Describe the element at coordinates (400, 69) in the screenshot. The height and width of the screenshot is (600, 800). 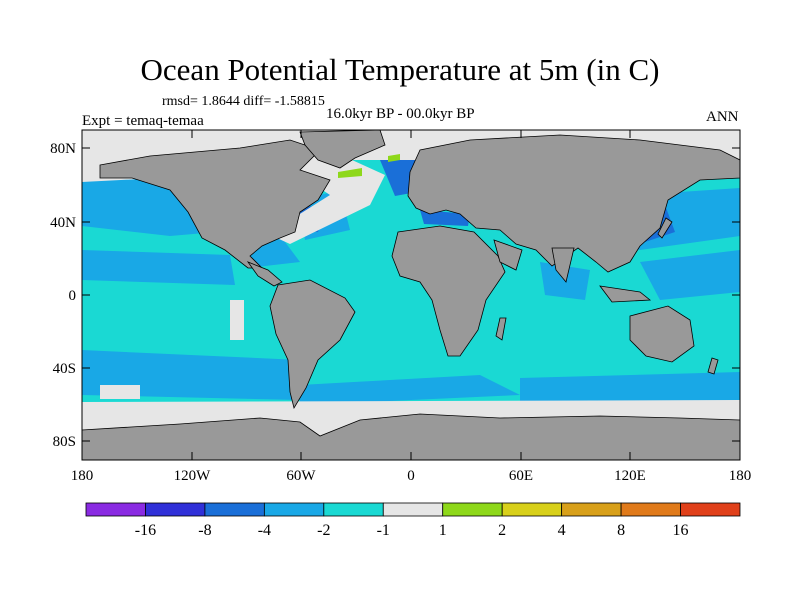
I see `map-title: Ocean Potential Temperature at 5m (in C)` at that location.